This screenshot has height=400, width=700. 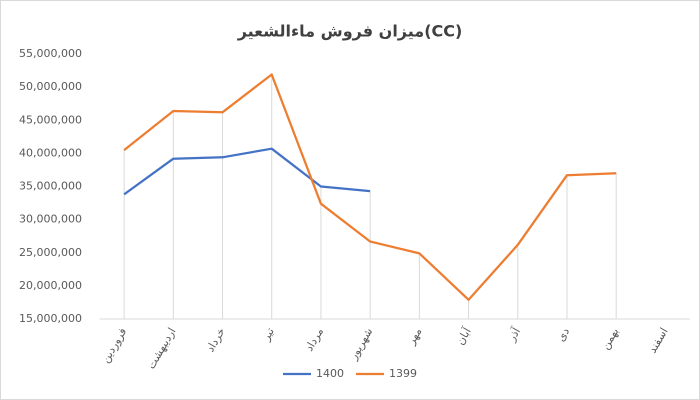 What do you see at coordinates (50, 119) in the screenshot?
I see `y-tick-label: 45,000,000` at bounding box center [50, 119].